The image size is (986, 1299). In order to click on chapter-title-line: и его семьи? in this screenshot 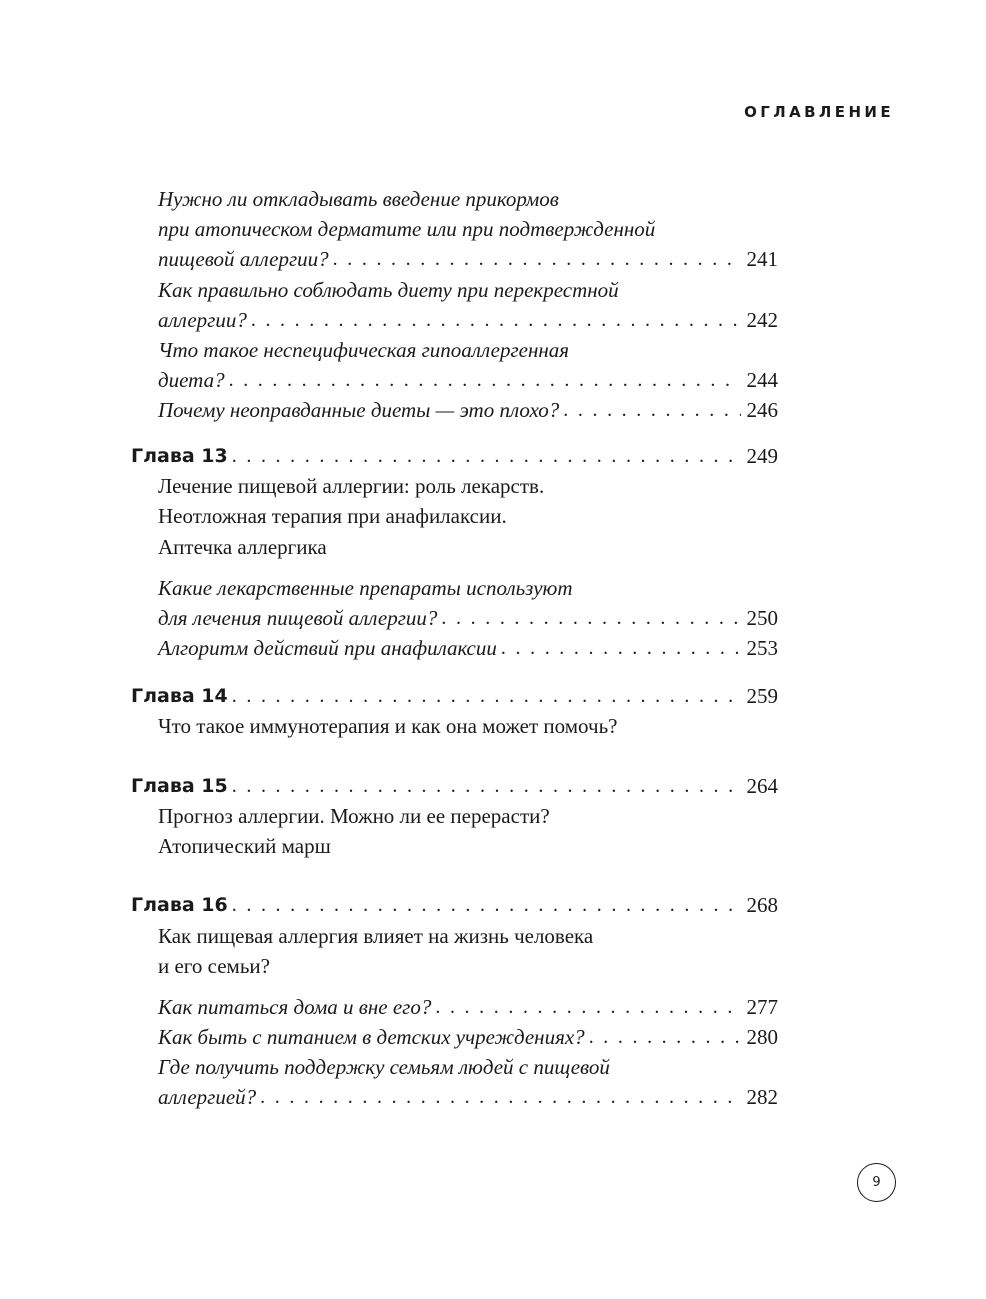, I will do `click(468, 966)`.